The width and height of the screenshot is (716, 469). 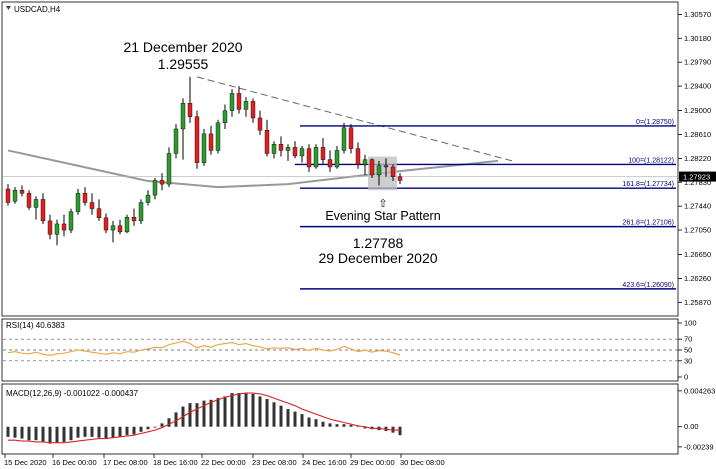 What do you see at coordinates (691, 426) in the screenshot?
I see `macd-axis-label: 0.00` at bounding box center [691, 426].